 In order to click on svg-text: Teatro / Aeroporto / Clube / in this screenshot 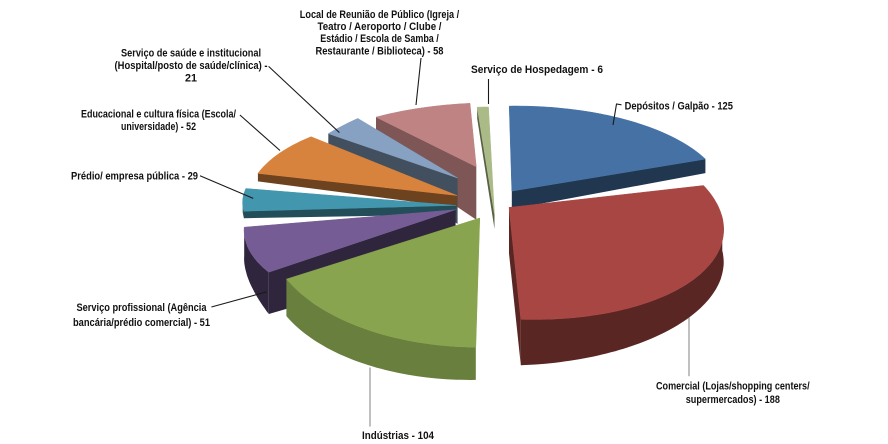, I will do `click(380, 27)`.